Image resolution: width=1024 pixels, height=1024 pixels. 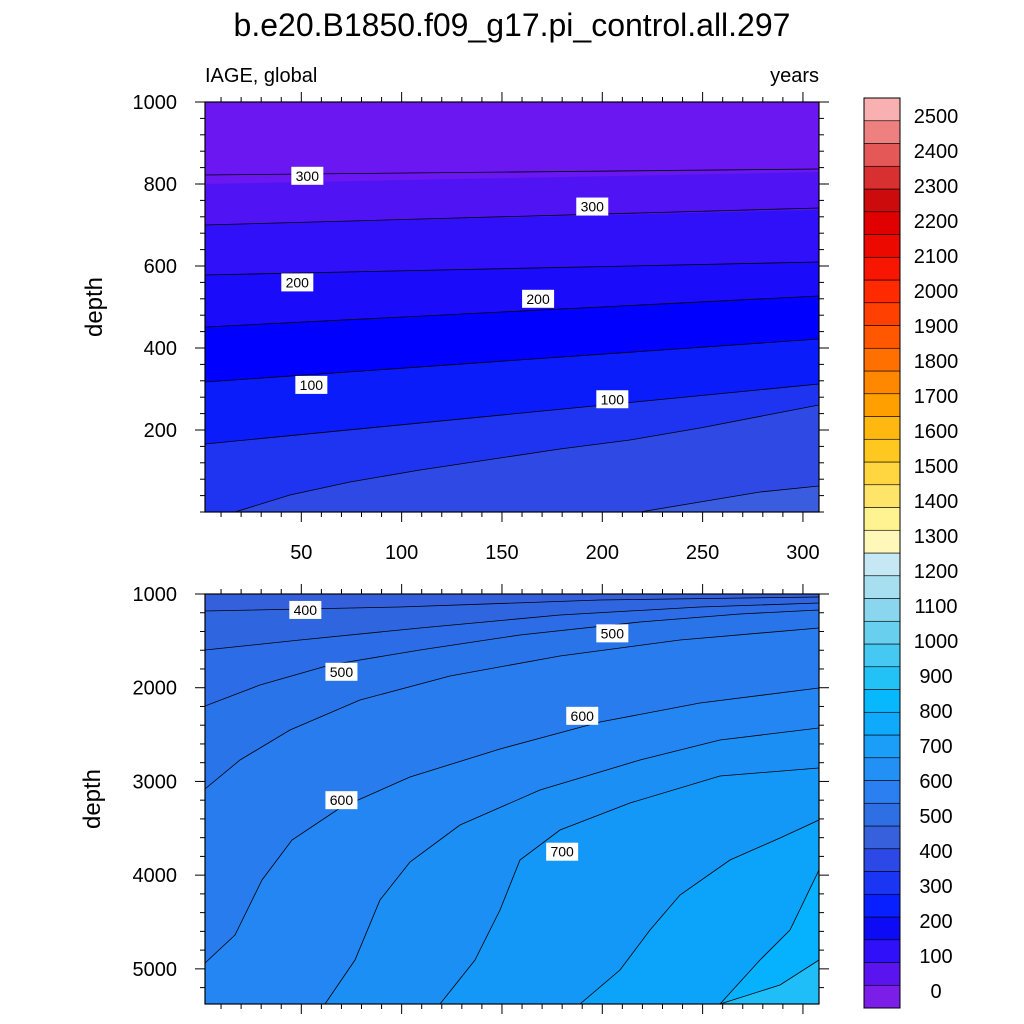 What do you see at coordinates (935, 677) in the screenshot?
I see `colorbar-label: 900` at bounding box center [935, 677].